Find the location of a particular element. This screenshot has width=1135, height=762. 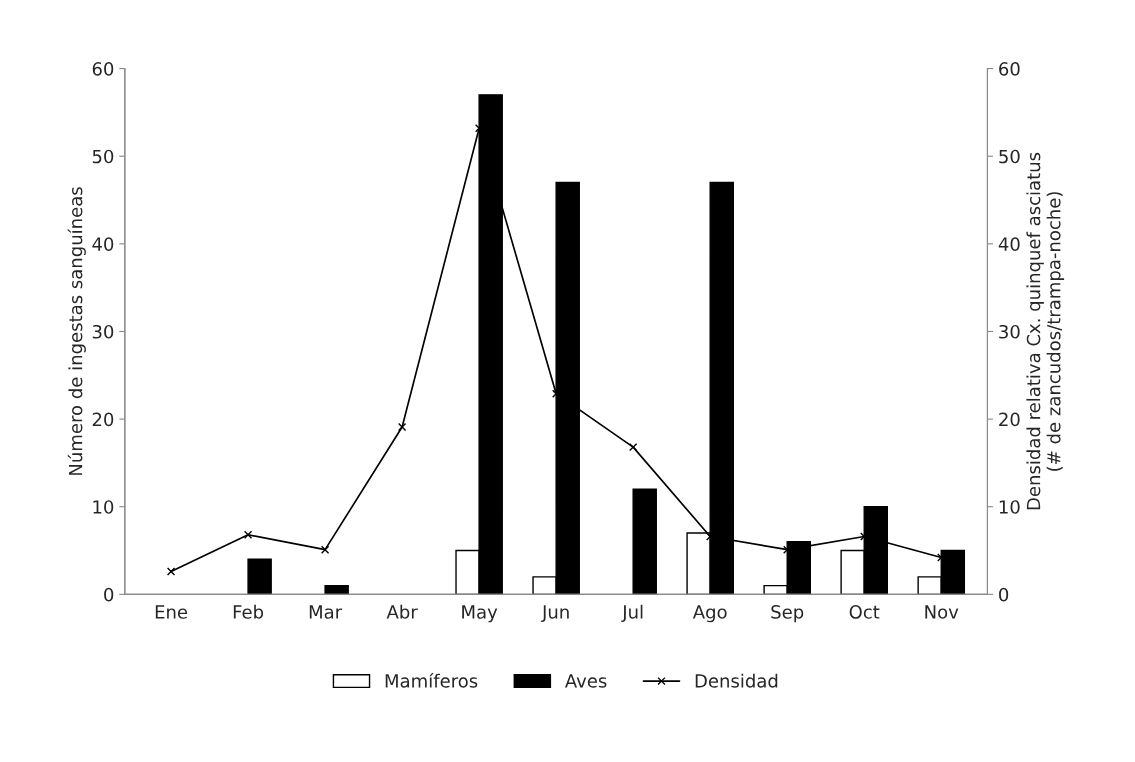

y-tick-label: 40 is located at coordinates (103, 244).